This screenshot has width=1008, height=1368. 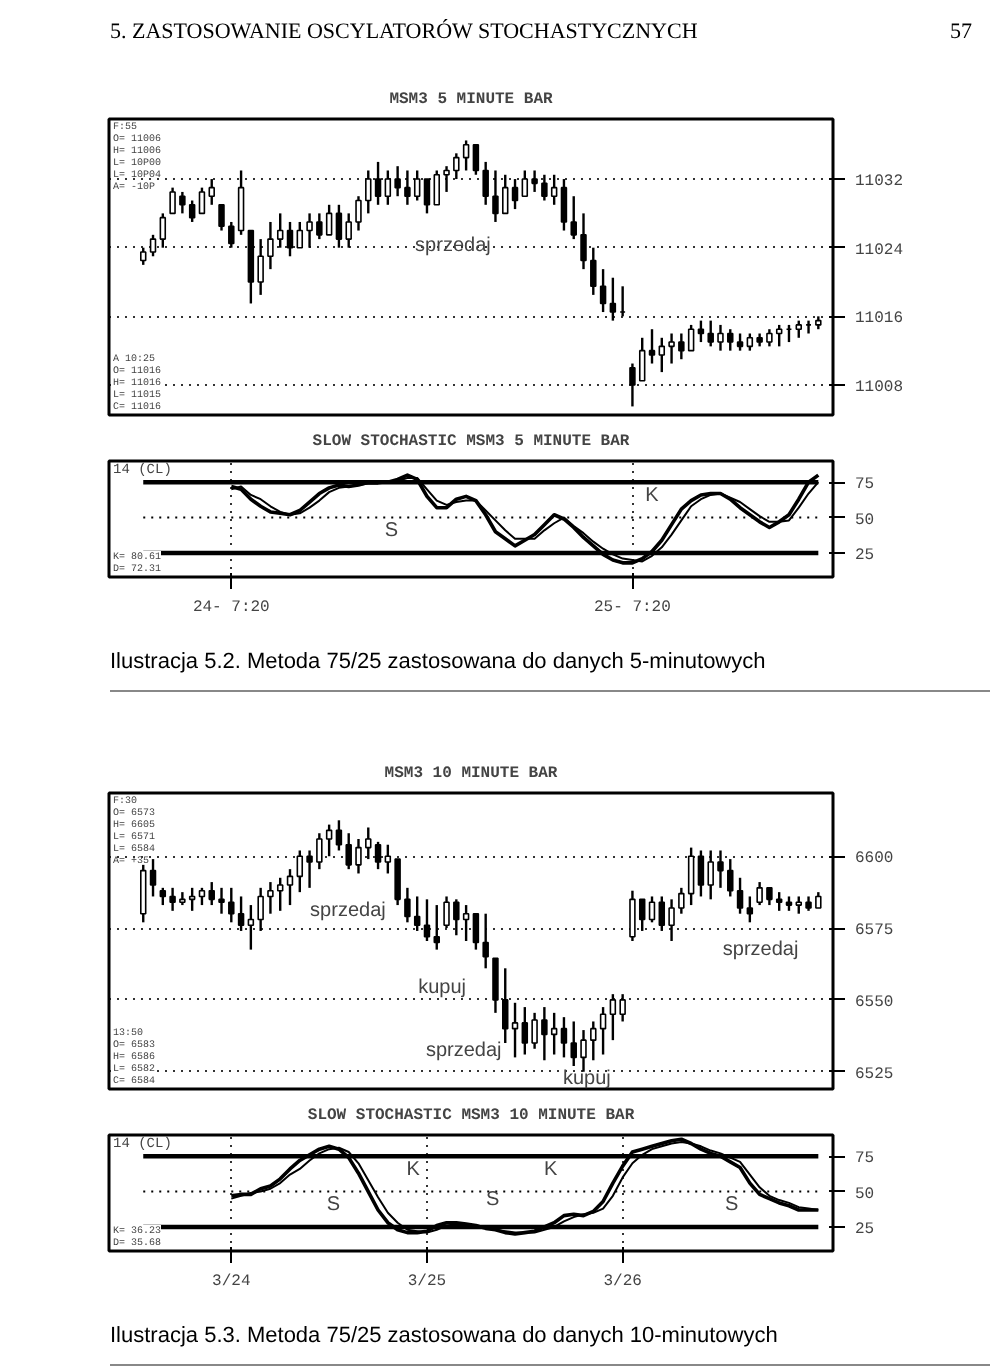 I want to click on text: Ilustracja 5.2. Metoda 75/25 zastosowana do danych 5-minutowych, so click(x=438, y=663).